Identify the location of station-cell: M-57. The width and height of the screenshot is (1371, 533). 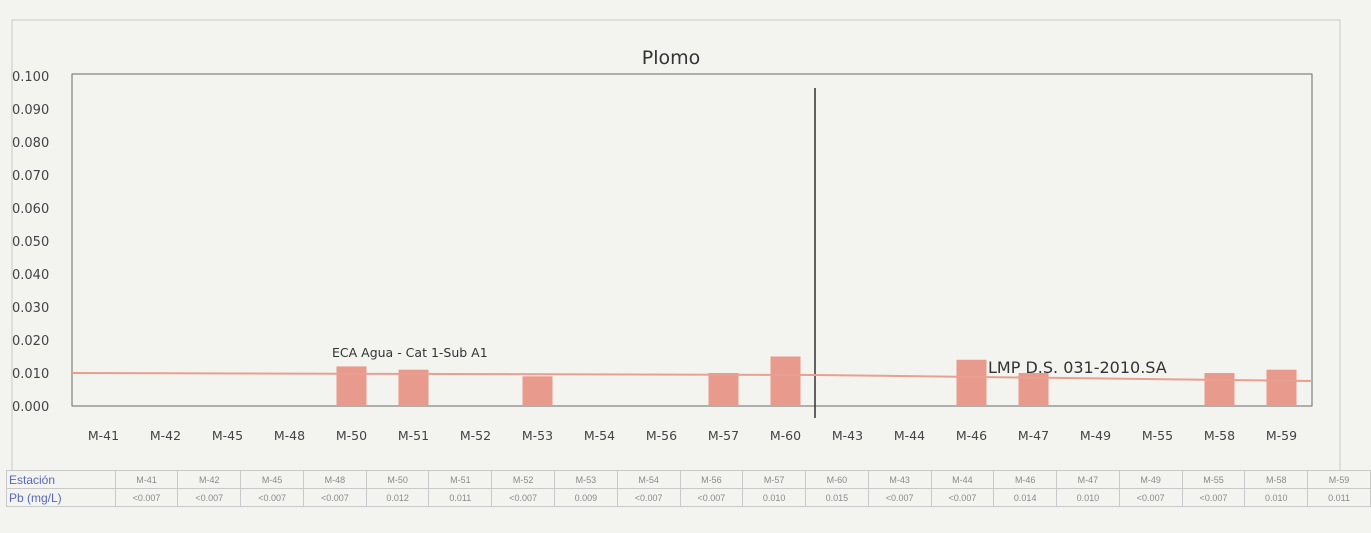
(774, 479).